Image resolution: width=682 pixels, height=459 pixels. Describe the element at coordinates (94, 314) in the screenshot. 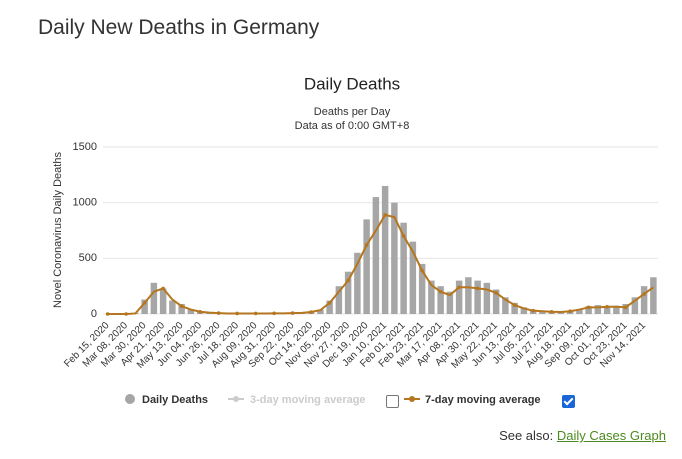

I see `y-tick-label: 0` at that location.